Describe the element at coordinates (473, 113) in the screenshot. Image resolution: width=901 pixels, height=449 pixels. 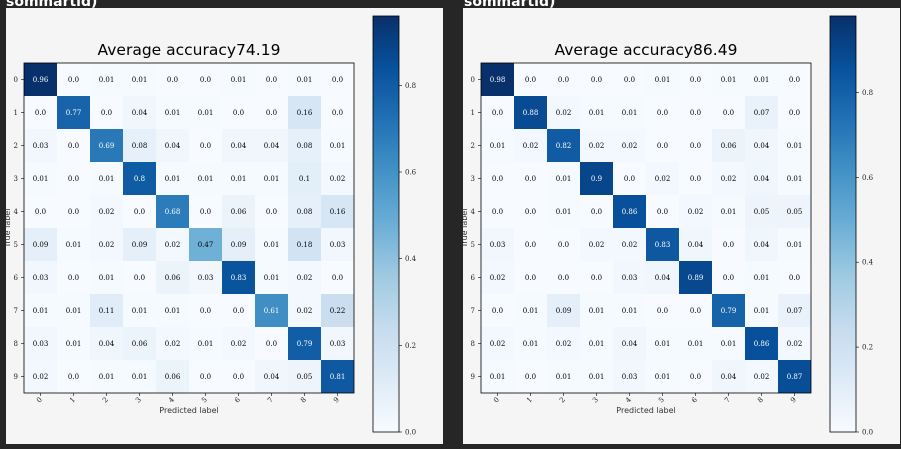
I see `y-tick-label: 1` at that location.